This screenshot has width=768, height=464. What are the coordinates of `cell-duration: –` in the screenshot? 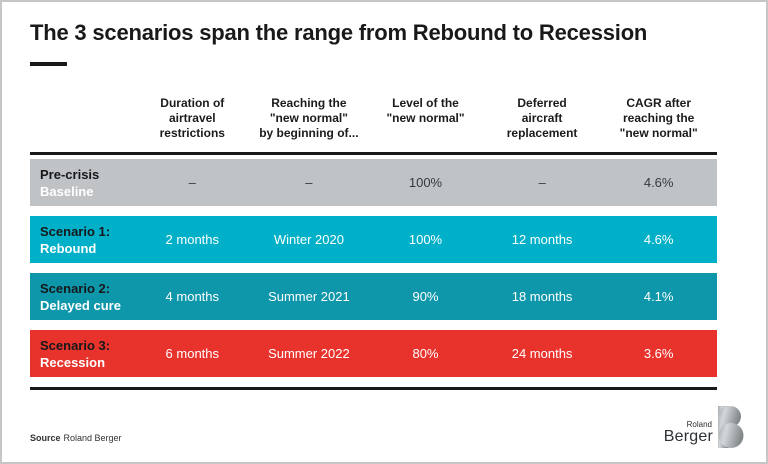 It's located at (192, 182).